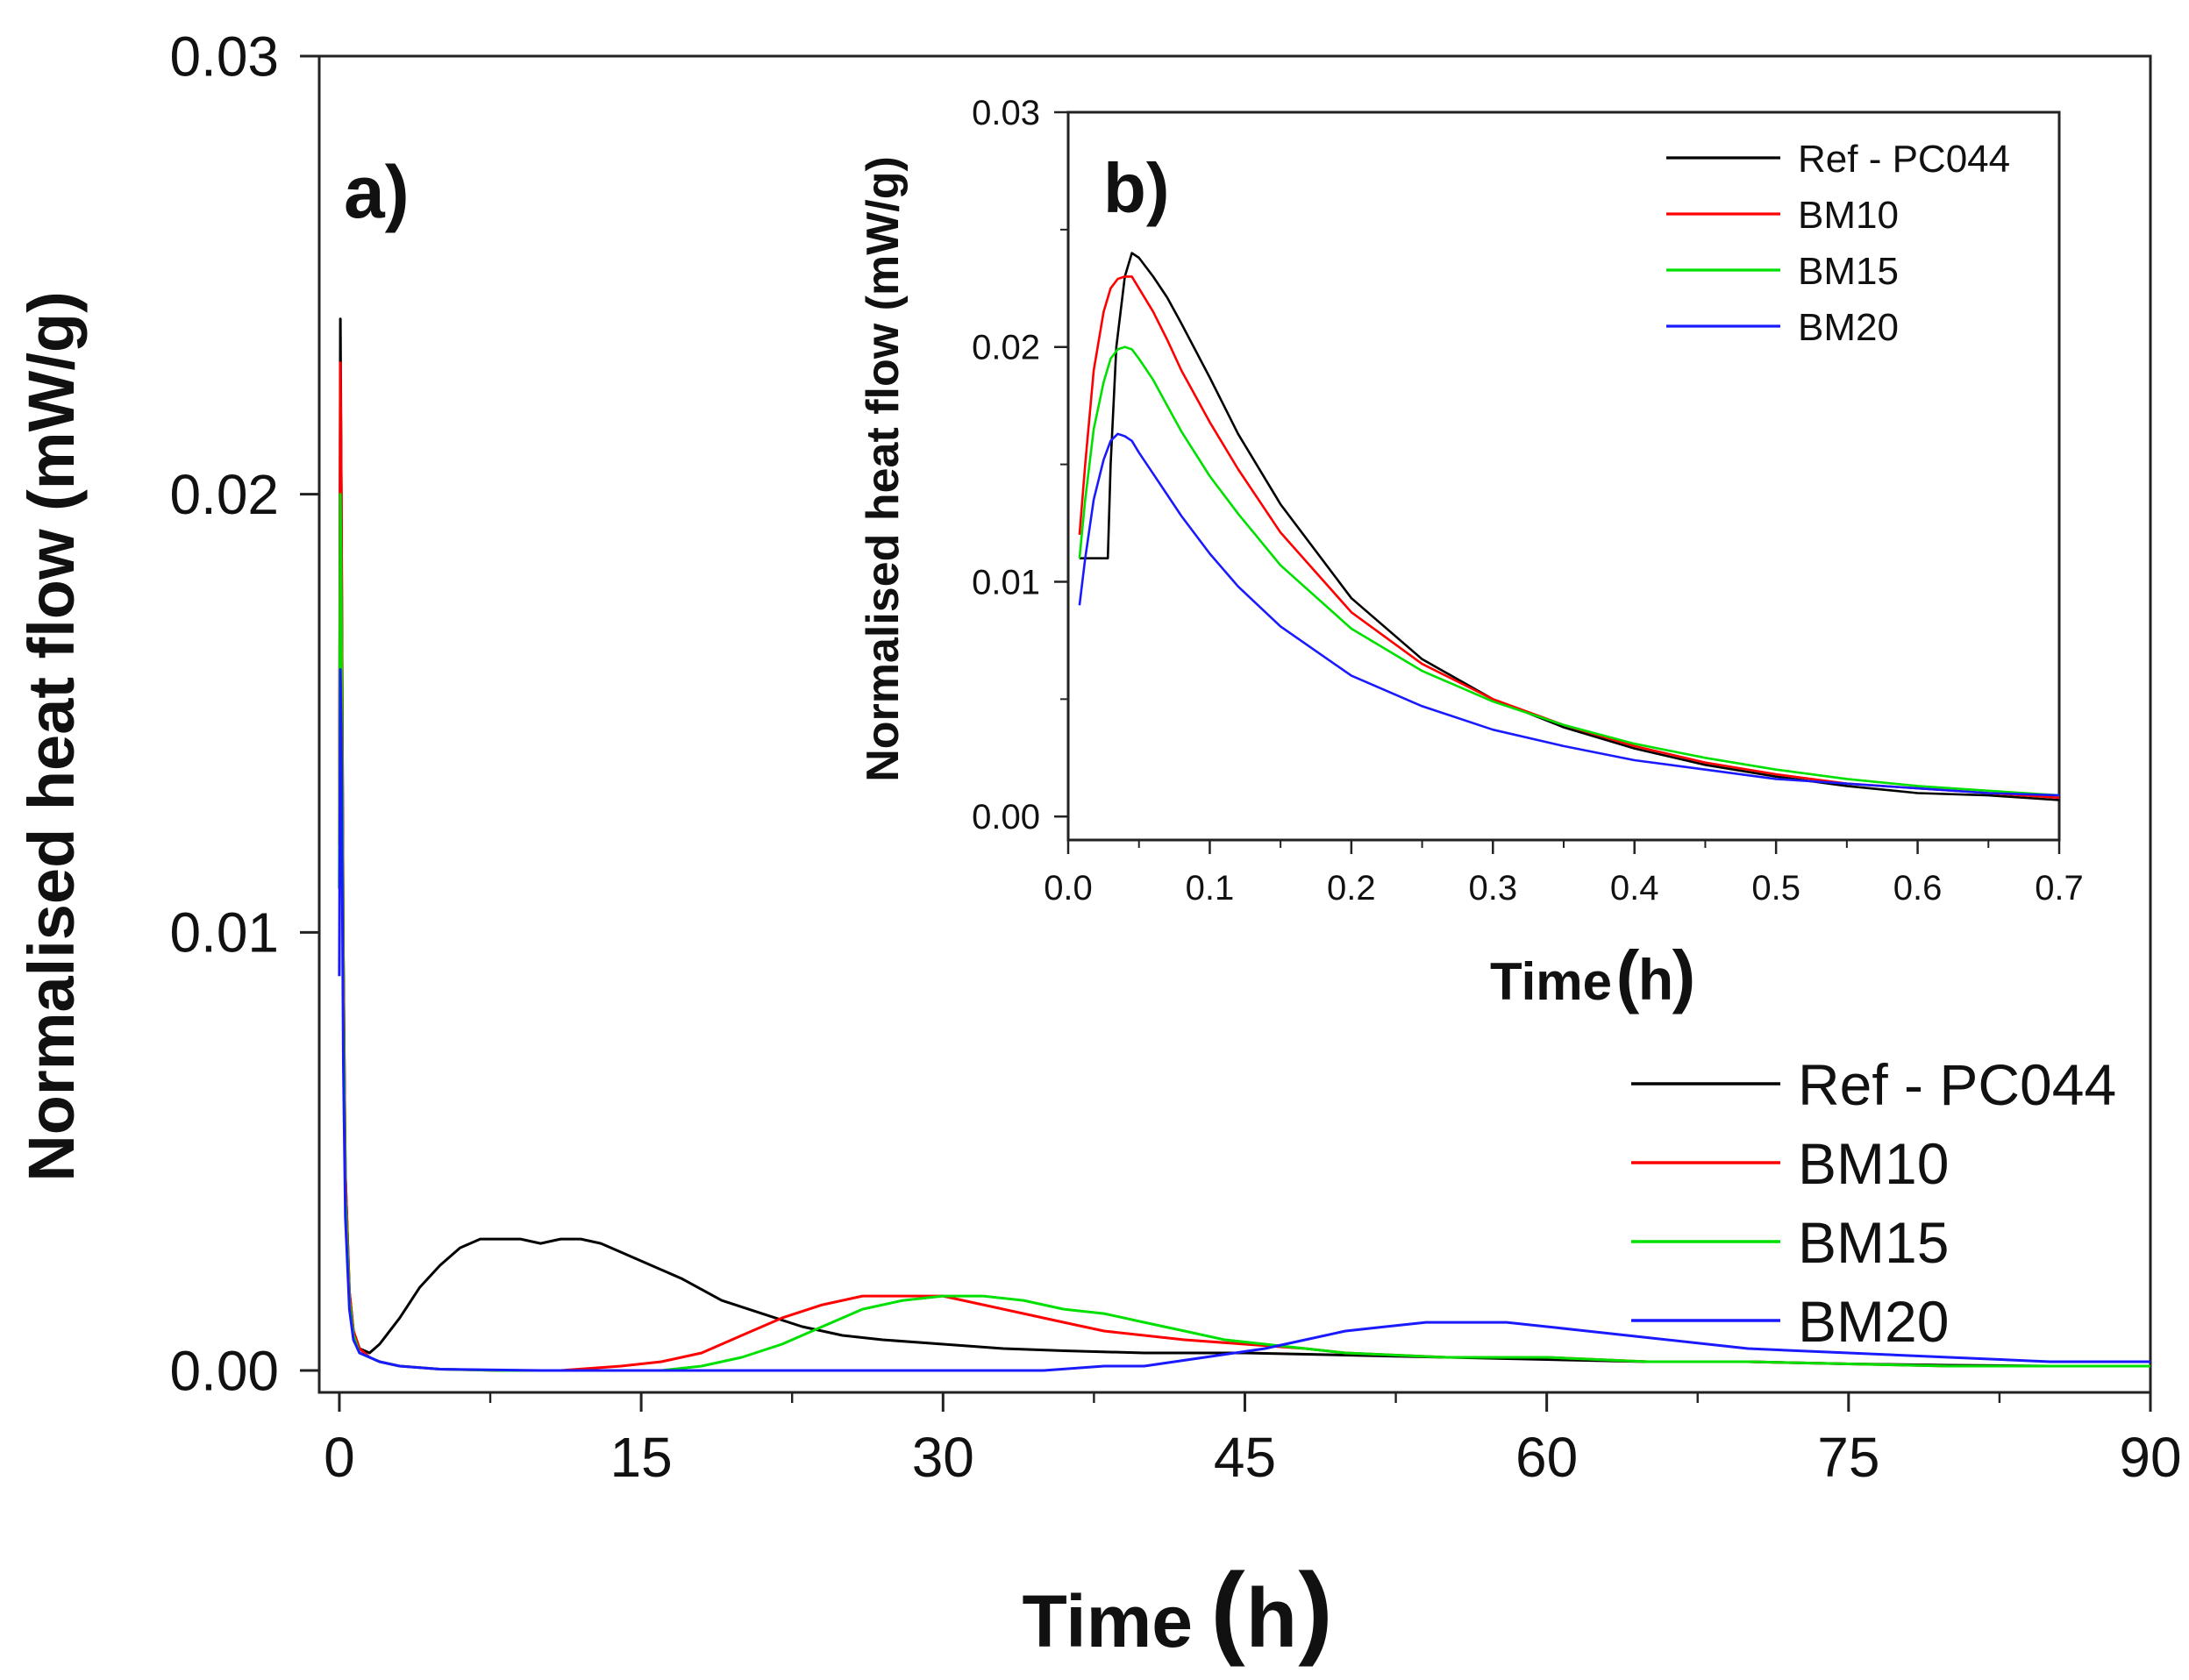  Describe the element at coordinates (1107, 1621) in the screenshot. I see `panel-a-x-axis-title: Time` at that location.